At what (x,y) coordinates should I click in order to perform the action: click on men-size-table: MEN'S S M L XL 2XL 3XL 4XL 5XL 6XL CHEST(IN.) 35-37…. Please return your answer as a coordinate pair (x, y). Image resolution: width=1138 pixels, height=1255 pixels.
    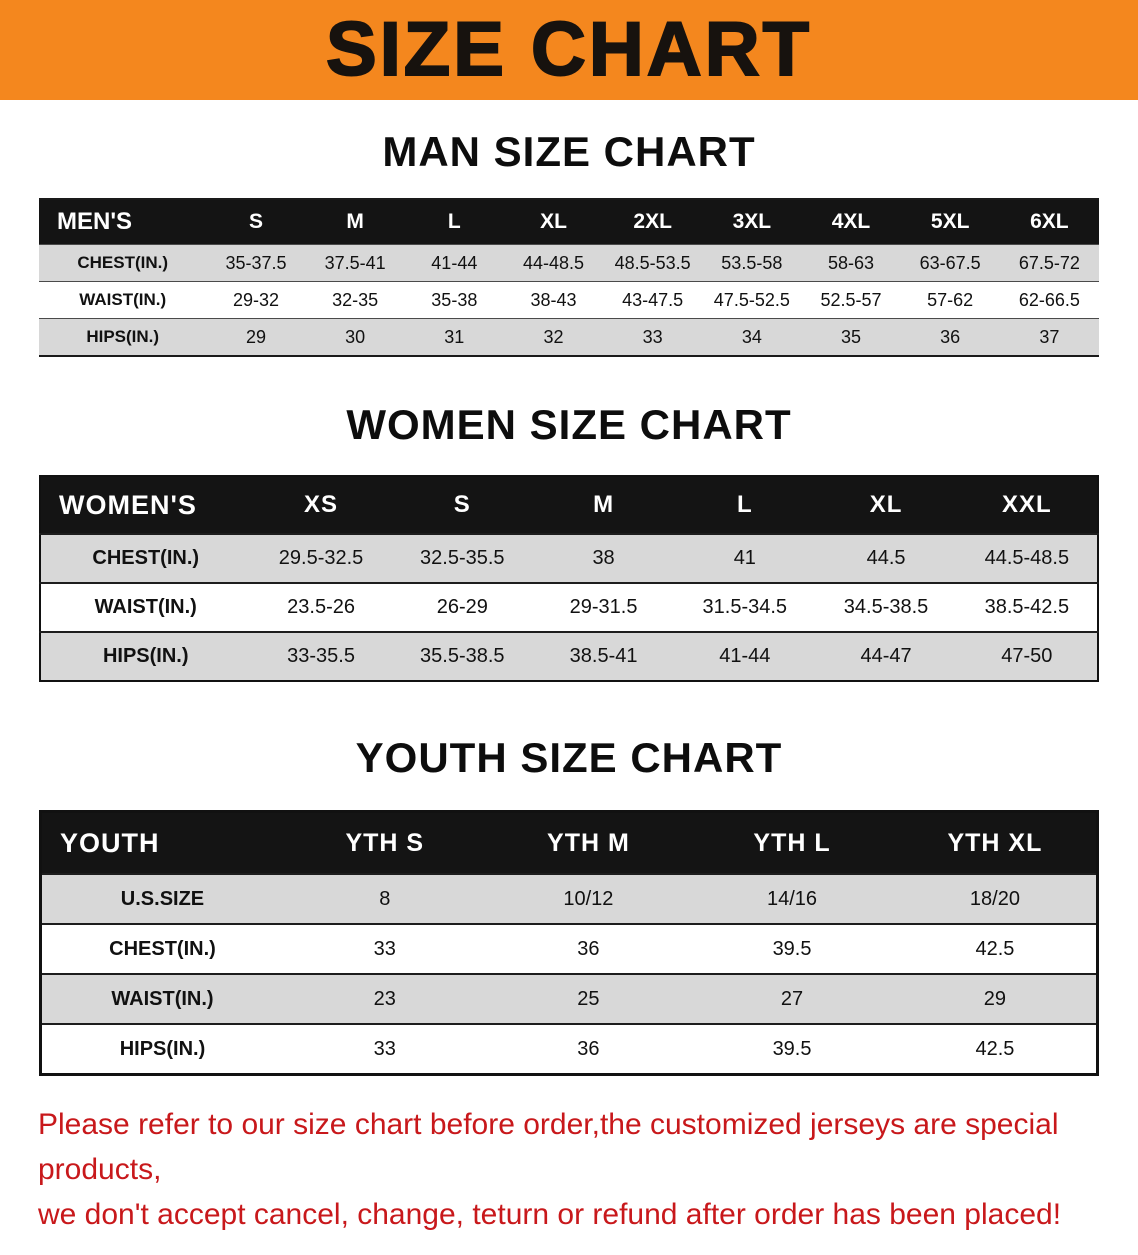
    Looking at the image, I should click on (569, 277).